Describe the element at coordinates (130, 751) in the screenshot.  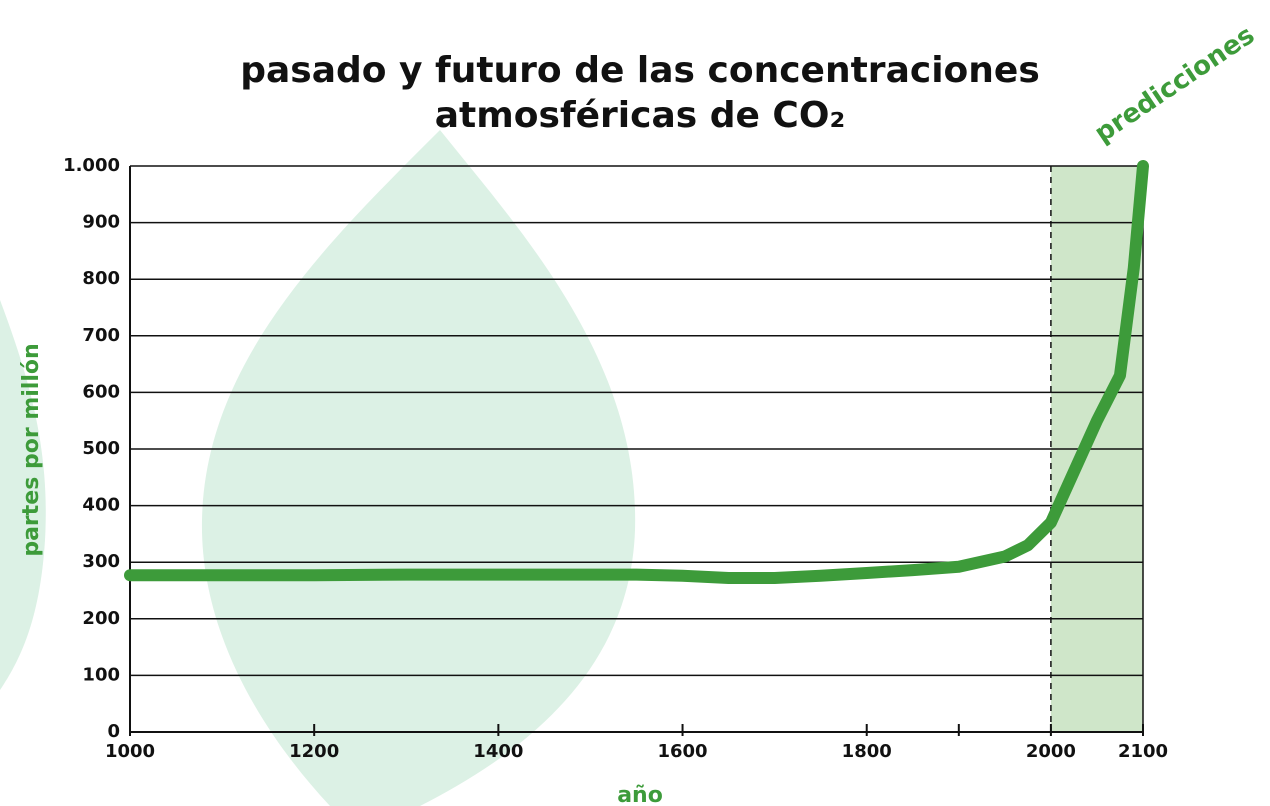
I see `x-tick-label: 1000` at that location.